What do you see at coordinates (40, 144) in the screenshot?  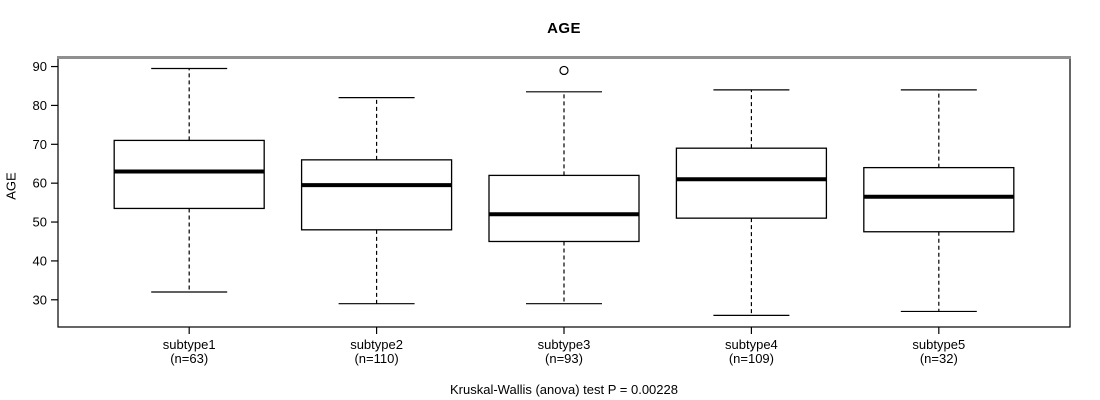 I see `y-axis-tick-label: 70` at bounding box center [40, 144].